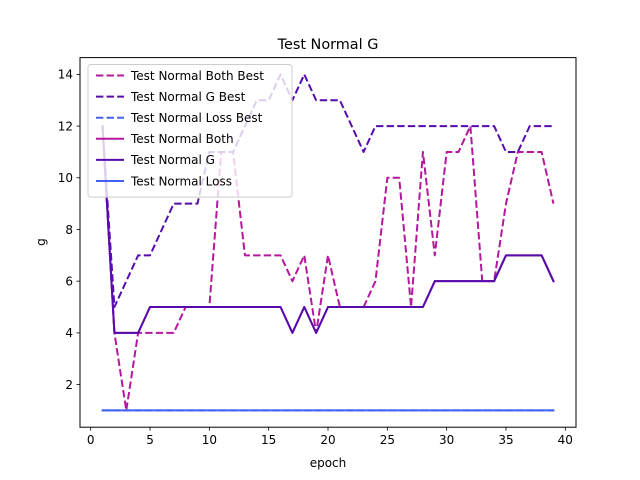  What do you see at coordinates (65, 126) in the screenshot?
I see `y-tick-label: 12` at bounding box center [65, 126].